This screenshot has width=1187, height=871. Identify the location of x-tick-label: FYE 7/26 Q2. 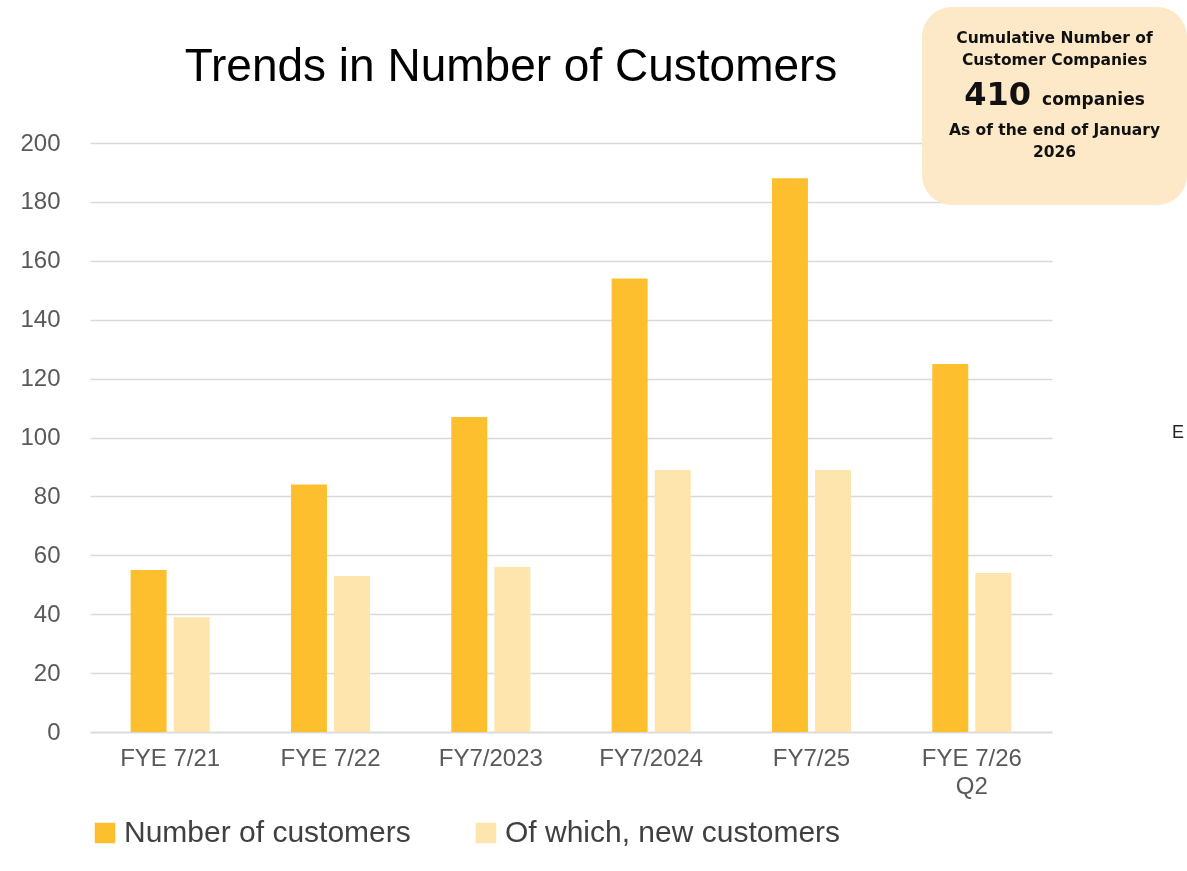
(971, 771).